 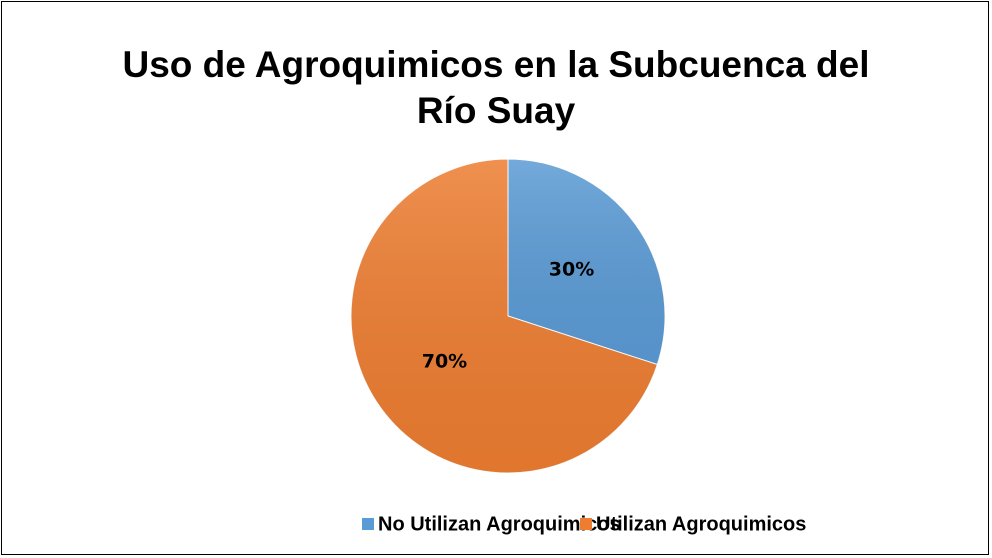 I want to click on legend-label: Utilizan Agroquimicos, so click(x=701, y=524).